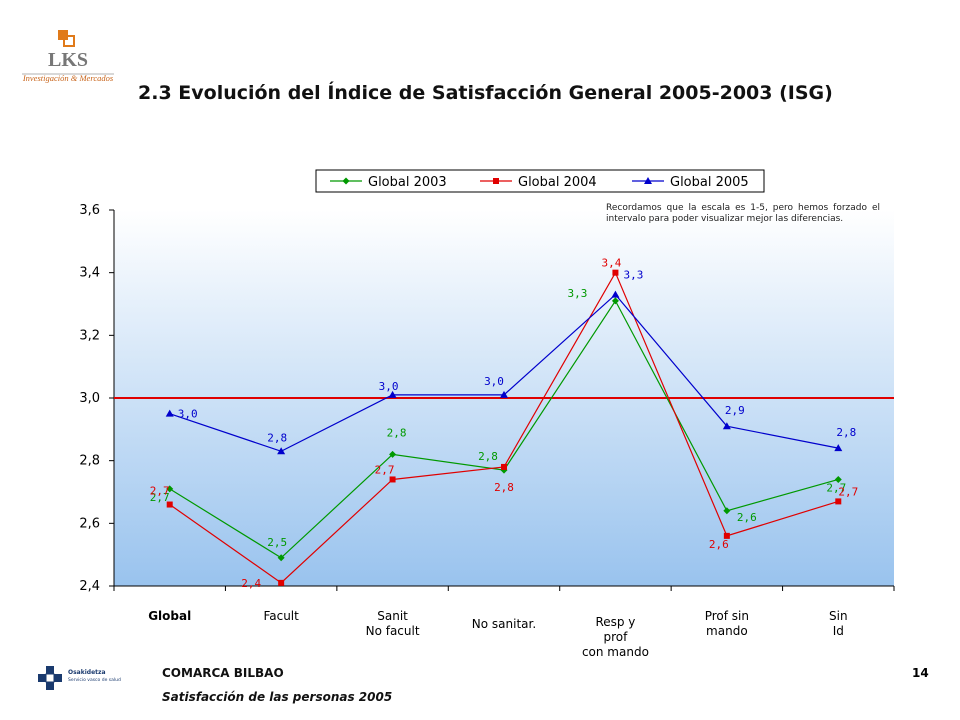 The height and width of the screenshot is (720, 960). What do you see at coordinates (223, 673) in the screenshot?
I see `footer-org: COMARCA BILBAO` at bounding box center [223, 673].